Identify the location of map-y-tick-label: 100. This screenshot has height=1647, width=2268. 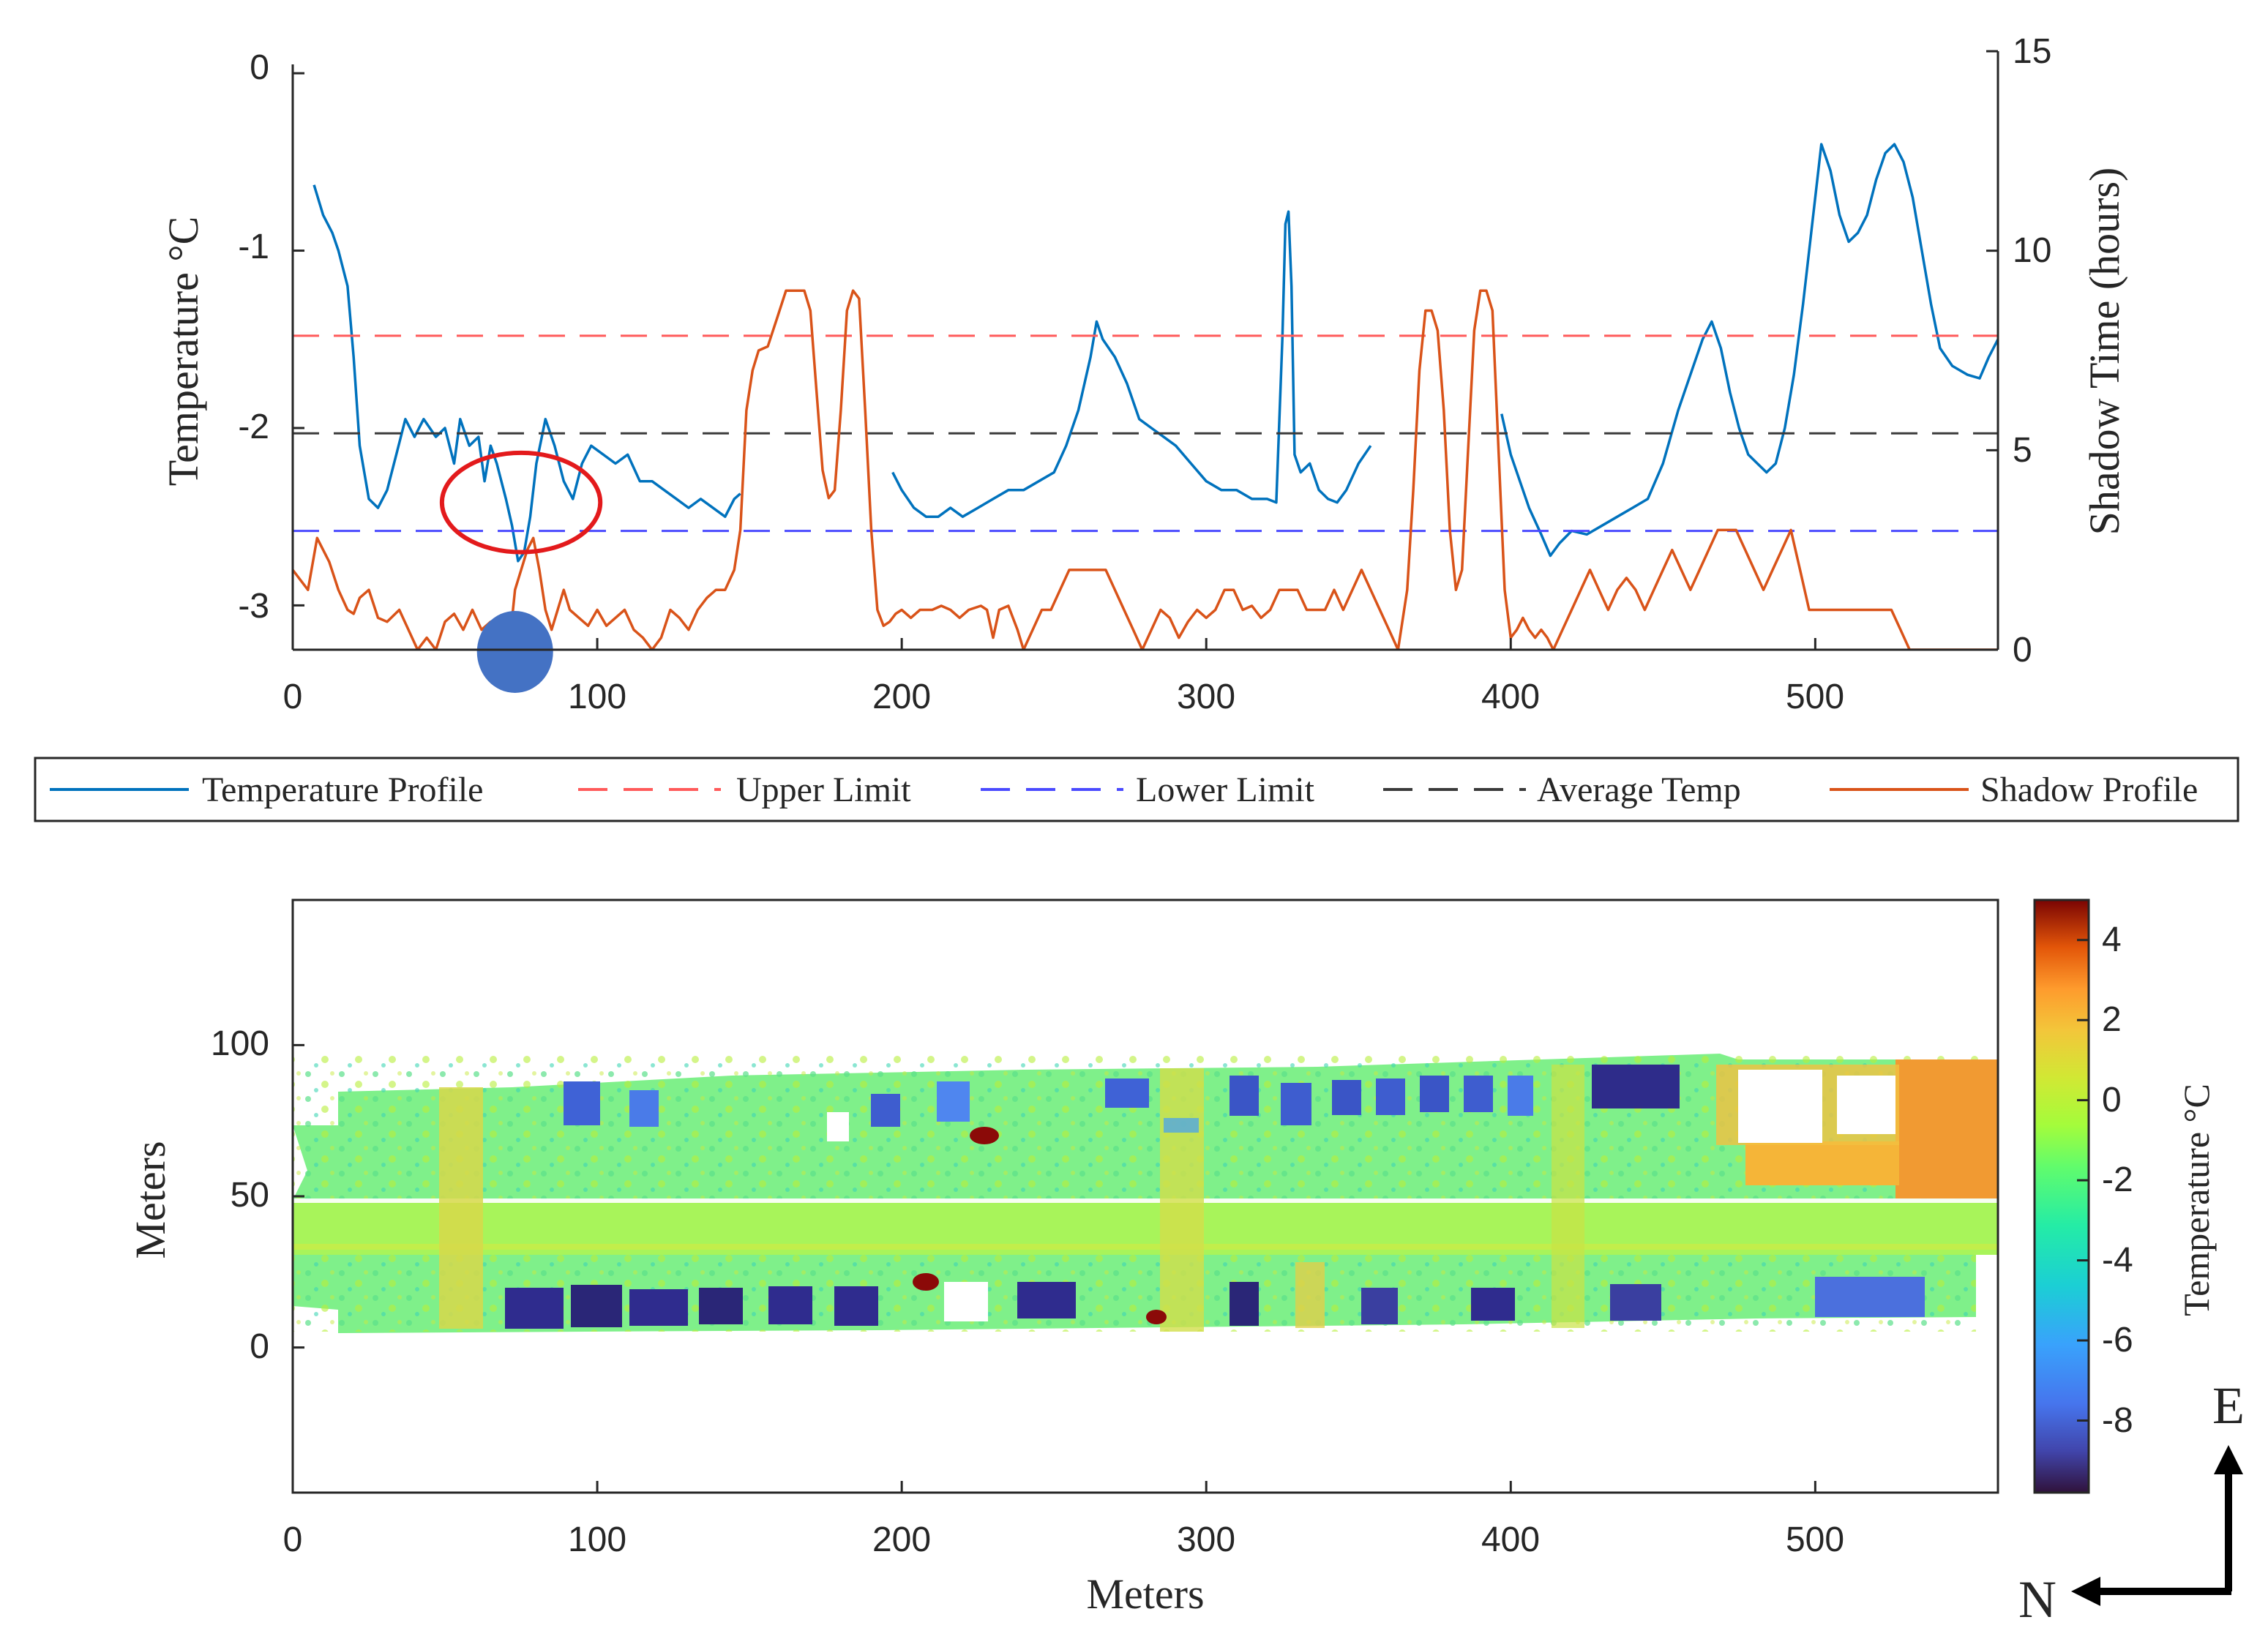
(240, 1043).